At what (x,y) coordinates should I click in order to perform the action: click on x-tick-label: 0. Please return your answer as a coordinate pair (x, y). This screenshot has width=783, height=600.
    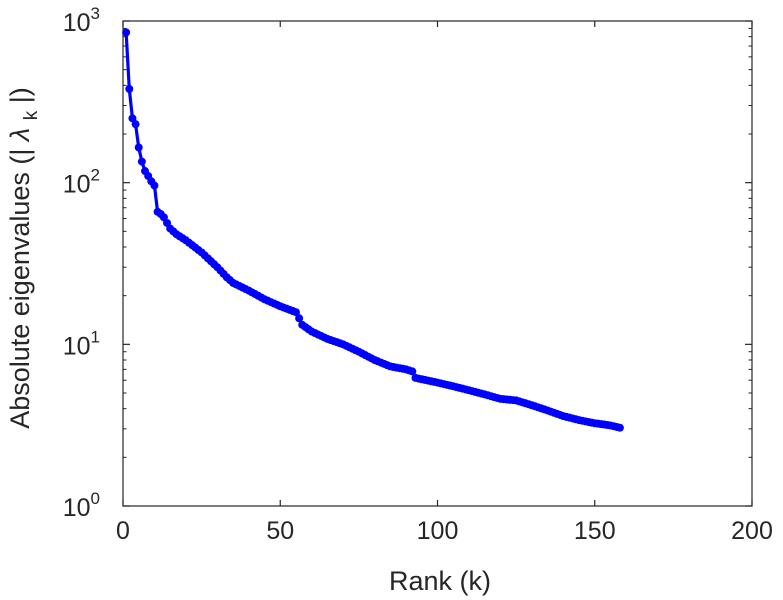
    Looking at the image, I should click on (123, 531).